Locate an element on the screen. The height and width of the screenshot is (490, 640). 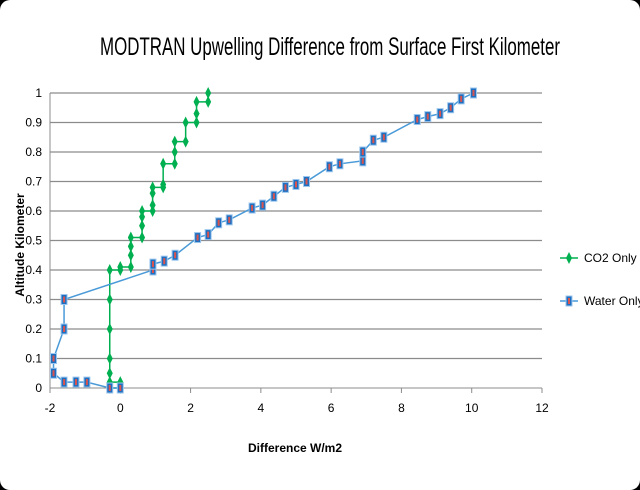
y-tick-label: 0.3 is located at coordinates (33, 300).